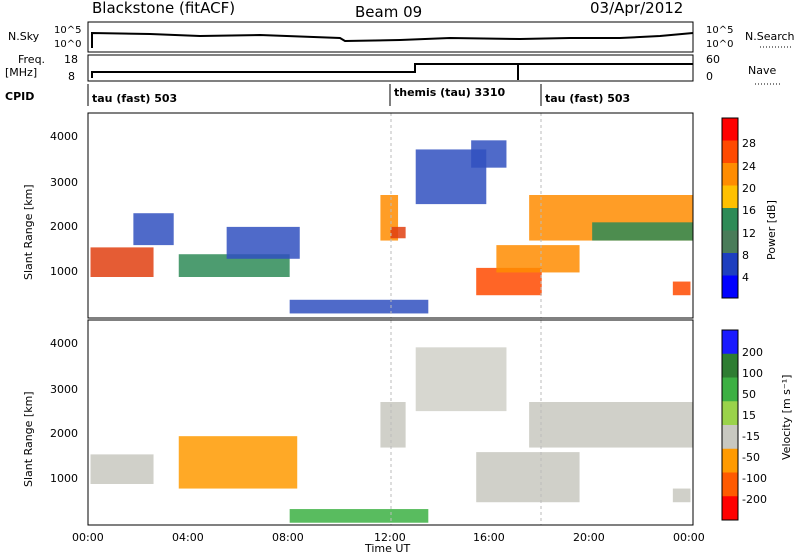 The height and width of the screenshot is (554, 800). I want to click on power-cbar-tick-20: 20, so click(749, 188).